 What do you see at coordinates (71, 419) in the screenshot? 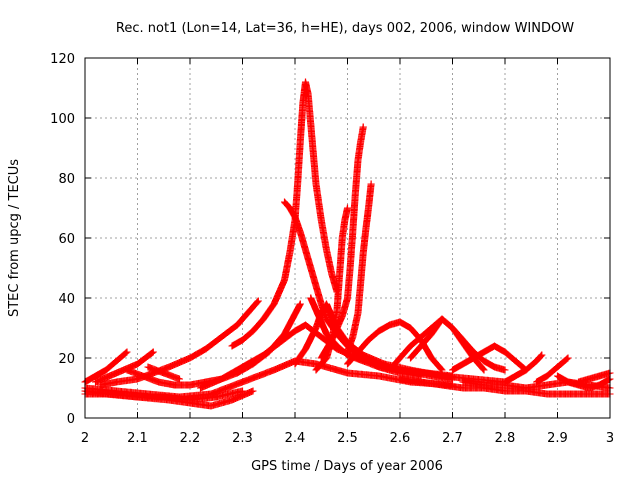
I see `y-tick-label: 0` at bounding box center [71, 419].